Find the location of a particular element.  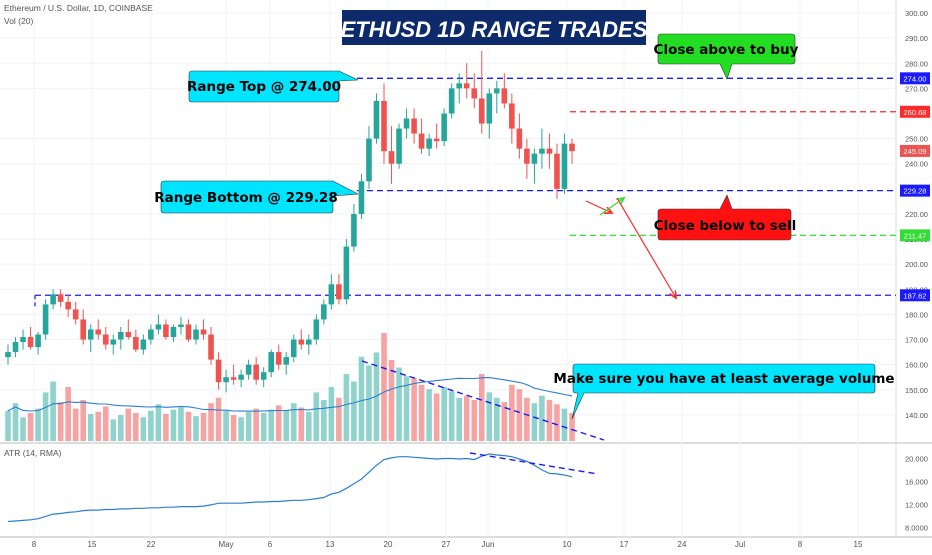

time-tick-label: 6 is located at coordinates (270, 544).